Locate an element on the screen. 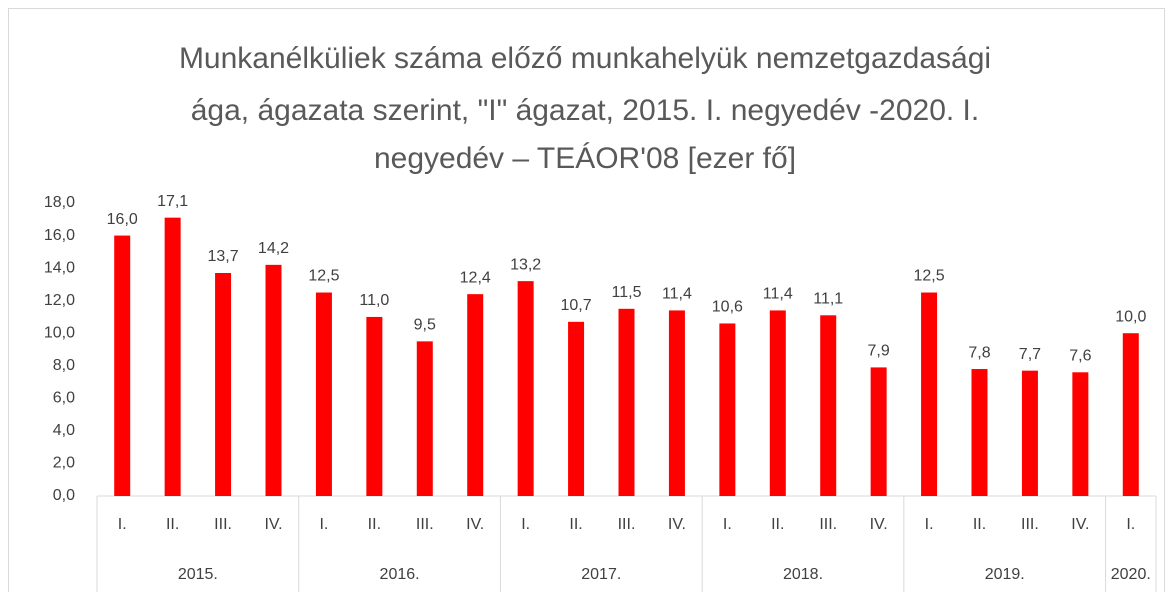 The image size is (1170, 592). y-tick-label: 4,0 is located at coordinates (64, 430).